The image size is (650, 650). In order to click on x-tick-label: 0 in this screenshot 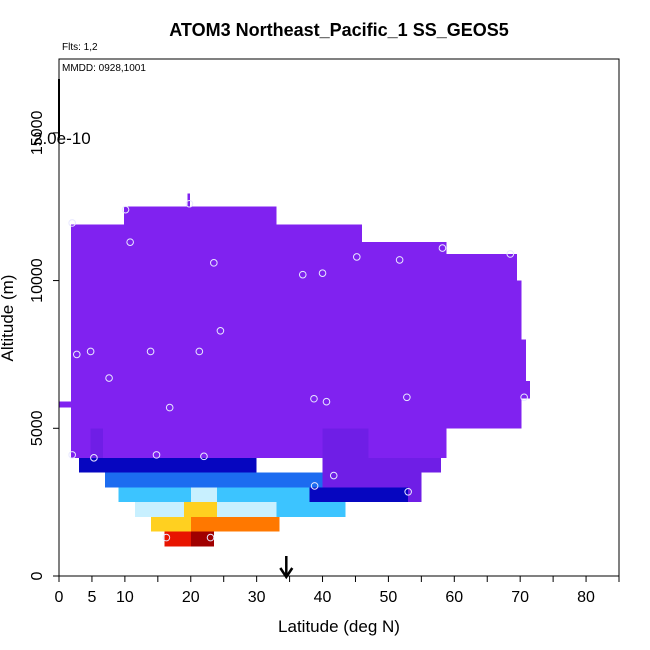, I will do `click(59, 597)`.